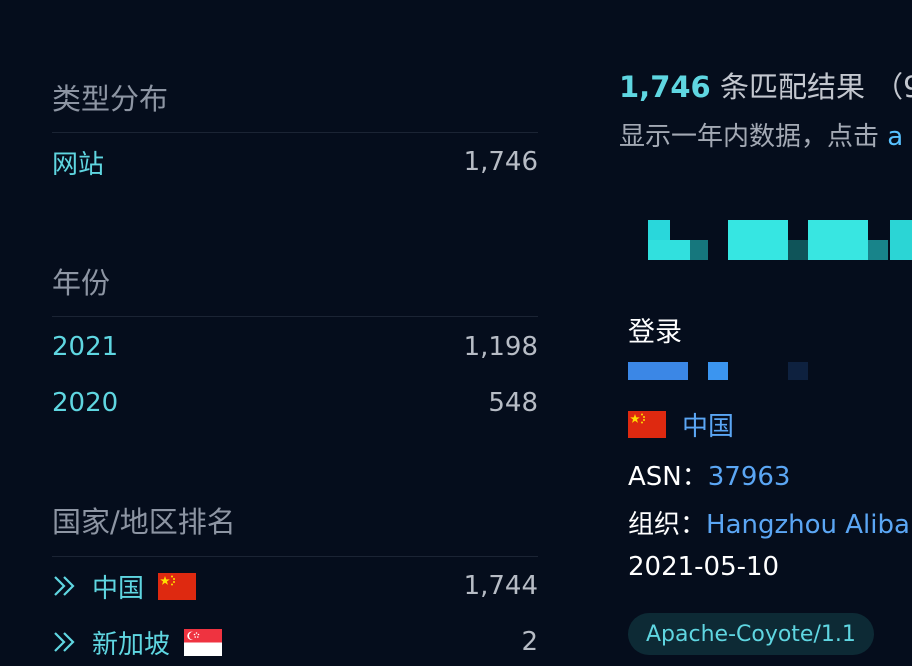 The width and height of the screenshot is (912, 666). I want to click on result-count: 1,746 条匹配结果 （9, so click(765, 85).